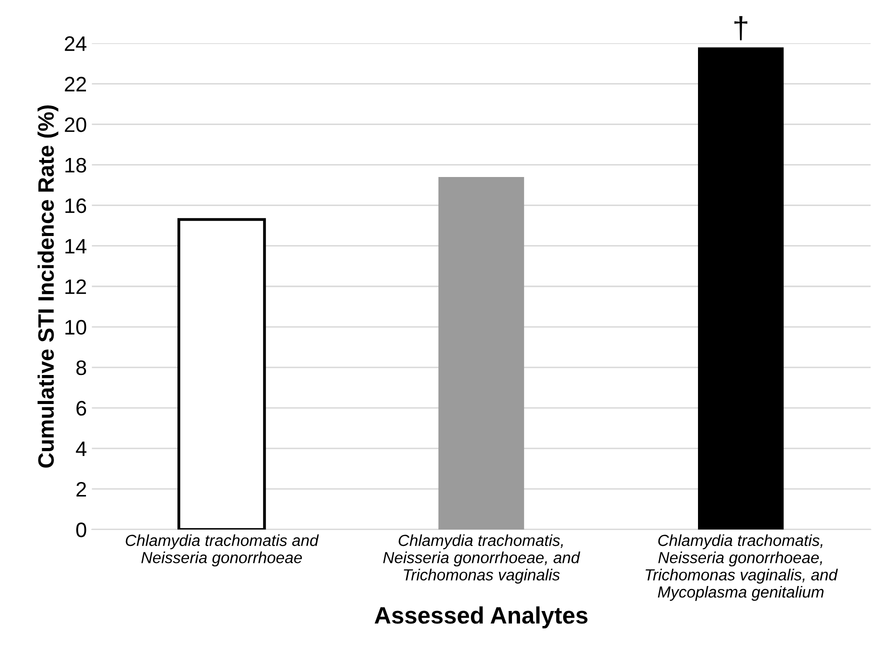 The image size is (875, 666). What do you see at coordinates (75, 206) in the screenshot?
I see `y-tick-label: 16` at bounding box center [75, 206].